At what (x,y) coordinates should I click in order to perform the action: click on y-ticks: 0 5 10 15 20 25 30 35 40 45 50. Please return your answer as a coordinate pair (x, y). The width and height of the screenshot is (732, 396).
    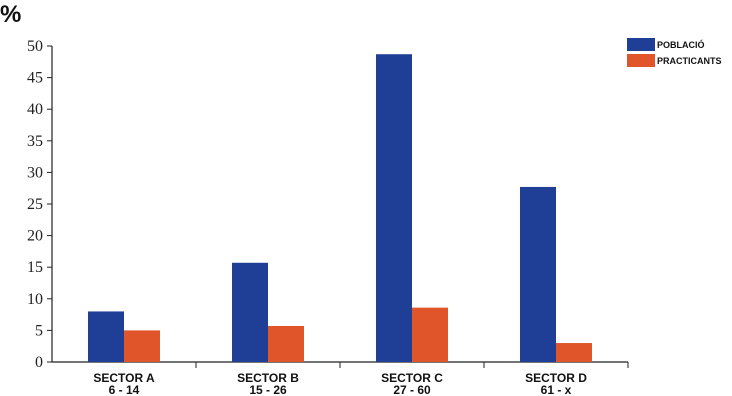
    Looking at the image, I should click on (39, 204).